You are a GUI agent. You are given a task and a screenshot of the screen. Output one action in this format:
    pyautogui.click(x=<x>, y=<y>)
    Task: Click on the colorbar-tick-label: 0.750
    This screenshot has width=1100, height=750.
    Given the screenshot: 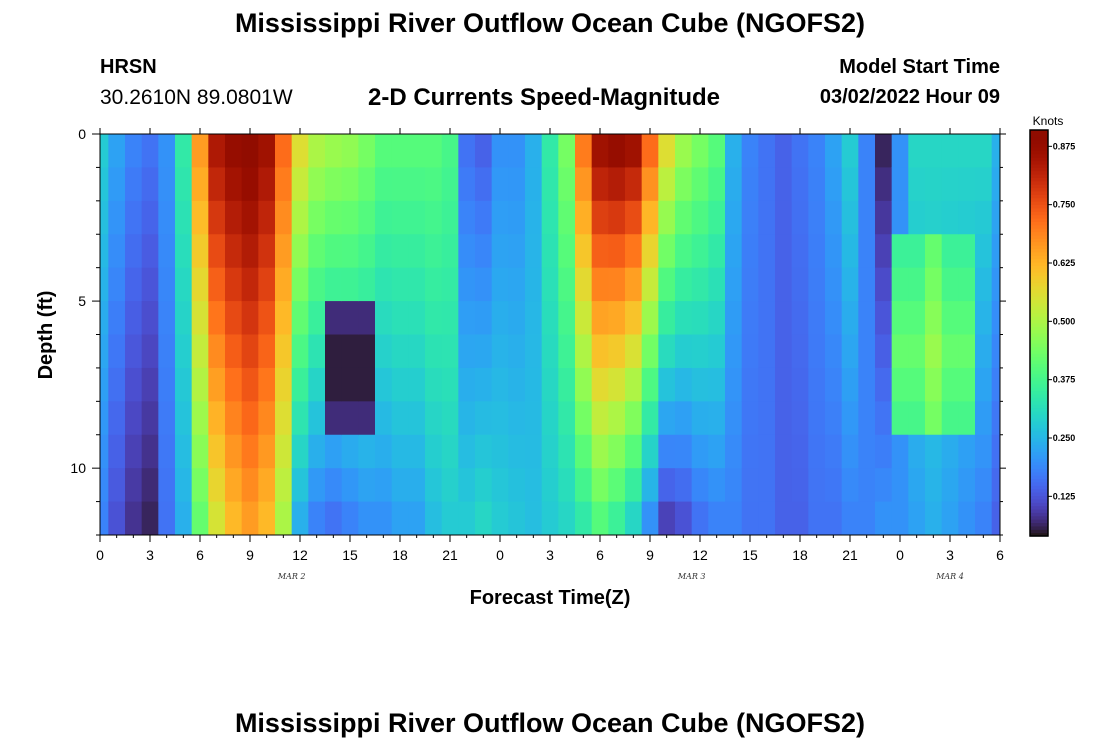 What is the action you would take?
    pyautogui.click(x=1064, y=205)
    